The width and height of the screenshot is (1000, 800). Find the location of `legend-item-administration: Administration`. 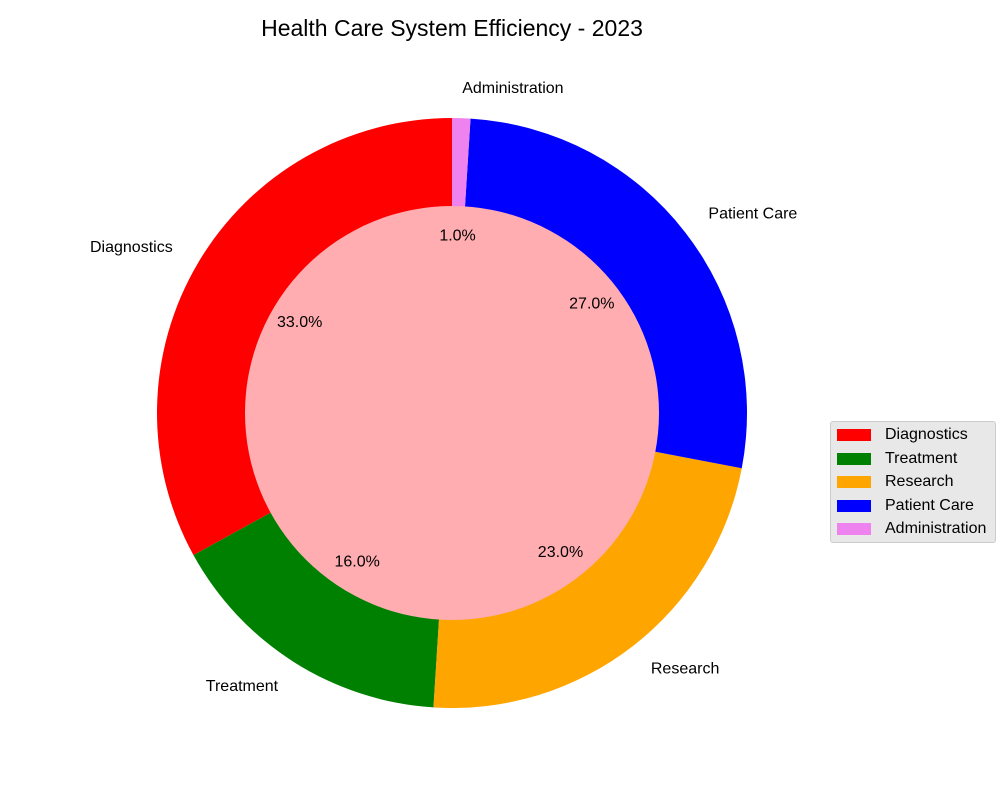

legend-item-administration: Administration is located at coordinates (911, 529).